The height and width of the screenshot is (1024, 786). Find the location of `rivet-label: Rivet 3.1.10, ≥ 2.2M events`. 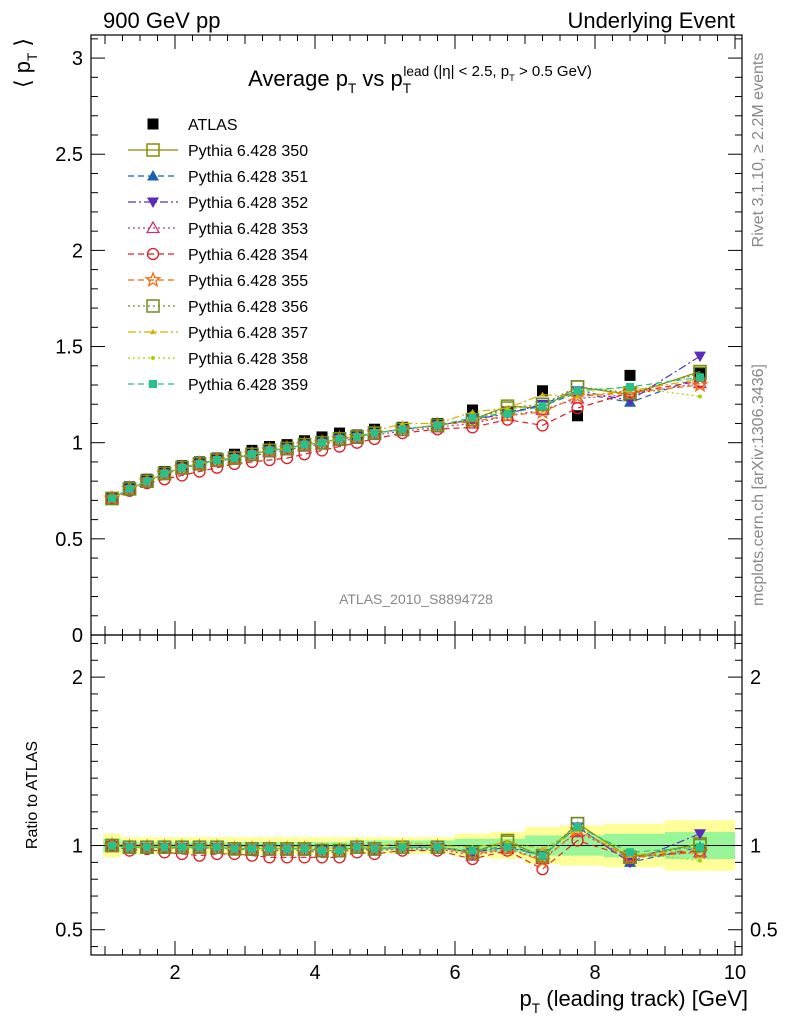

rivet-label: Rivet 3.1.10, ≥ 2.2M events is located at coordinates (758, 150).